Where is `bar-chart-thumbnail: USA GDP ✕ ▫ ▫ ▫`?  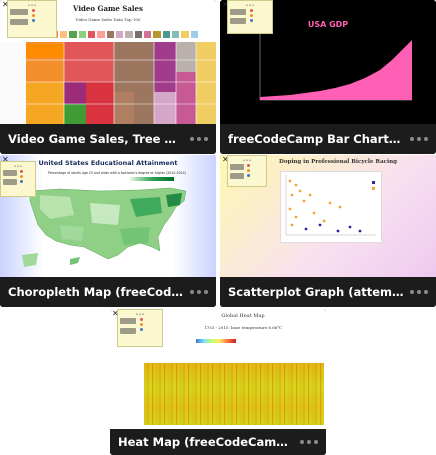 bar-chart-thumbnail: USA GDP ✕ ▫ ▫ ▫ is located at coordinates (328, 62).